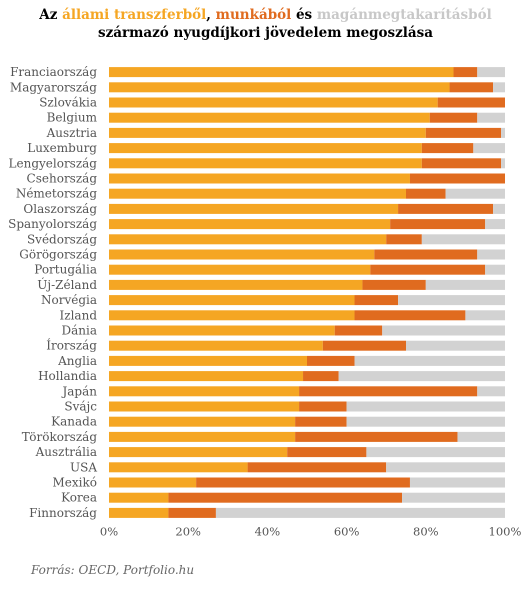 Image resolution: width=531 pixels, height=602 pixels. I want to click on category-label: Ausztrália, so click(66, 452).